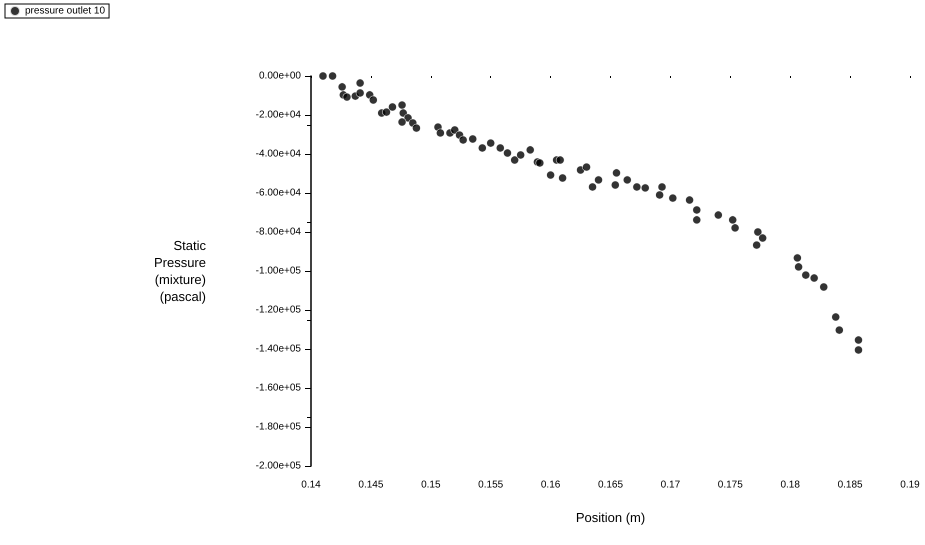  Describe the element at coordinates (279, 388) in the screenshot. I see `y-tick-label: -1.60e+05` at that location.